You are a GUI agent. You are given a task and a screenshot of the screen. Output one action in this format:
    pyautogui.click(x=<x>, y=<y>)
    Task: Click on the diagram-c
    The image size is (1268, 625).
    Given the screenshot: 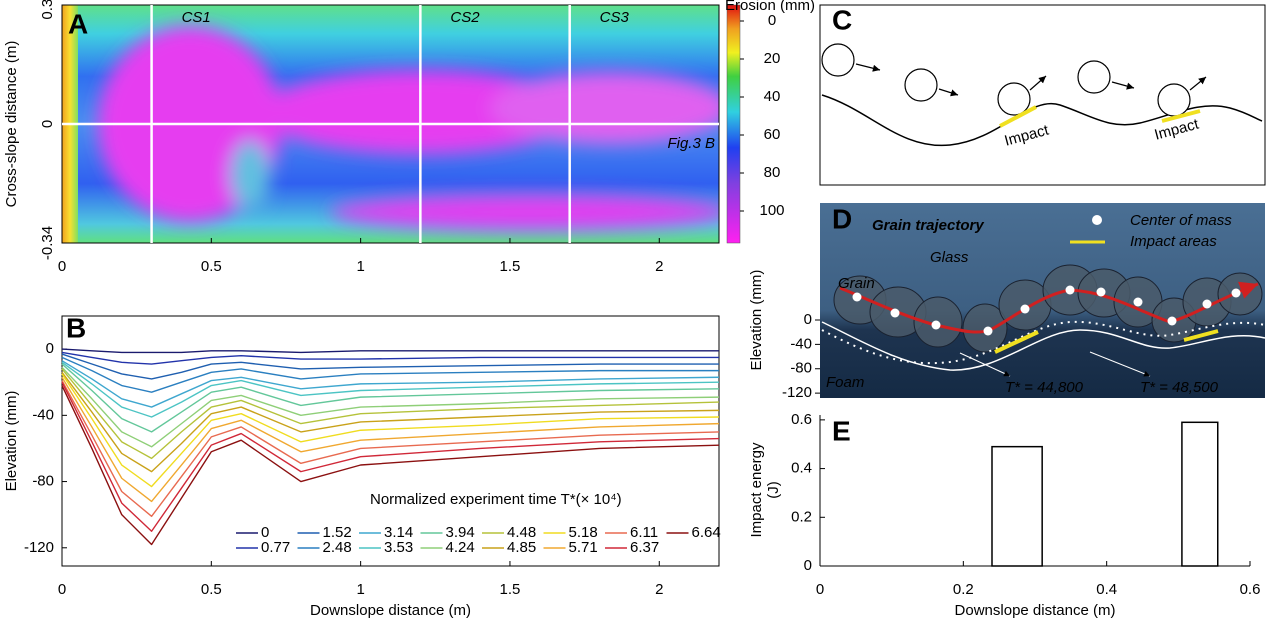 What is the action you would take?
    pyautogui.click(x=1042, y=95)
    